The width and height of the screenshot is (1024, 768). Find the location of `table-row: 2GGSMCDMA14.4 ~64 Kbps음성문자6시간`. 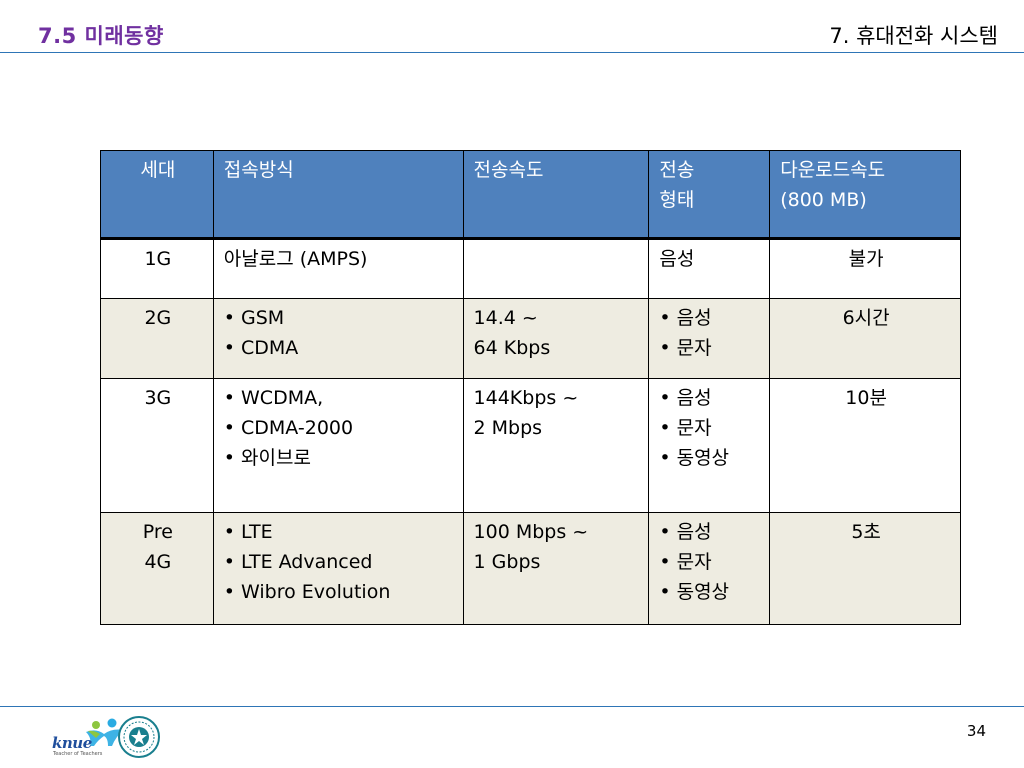

table-row: 2GGSMCDMA14.4 ~64 Kbps음성문자6시간 is located at coordinates (530, 338).